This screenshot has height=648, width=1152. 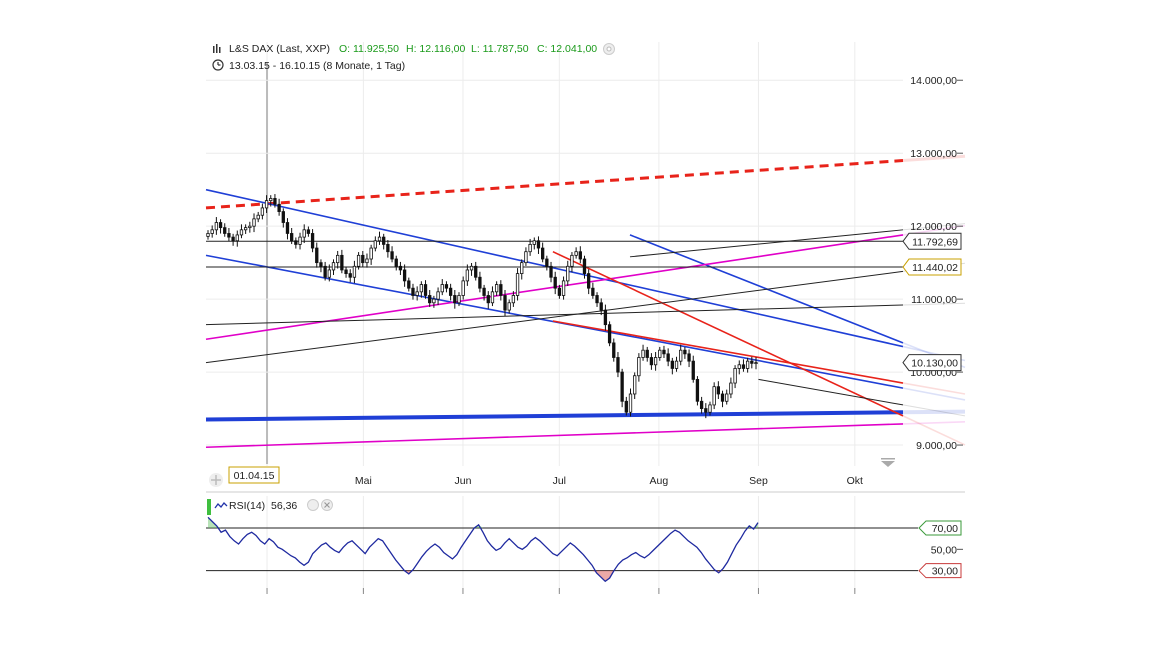 I want to click on rsi-line, so click(x=483, y=549).